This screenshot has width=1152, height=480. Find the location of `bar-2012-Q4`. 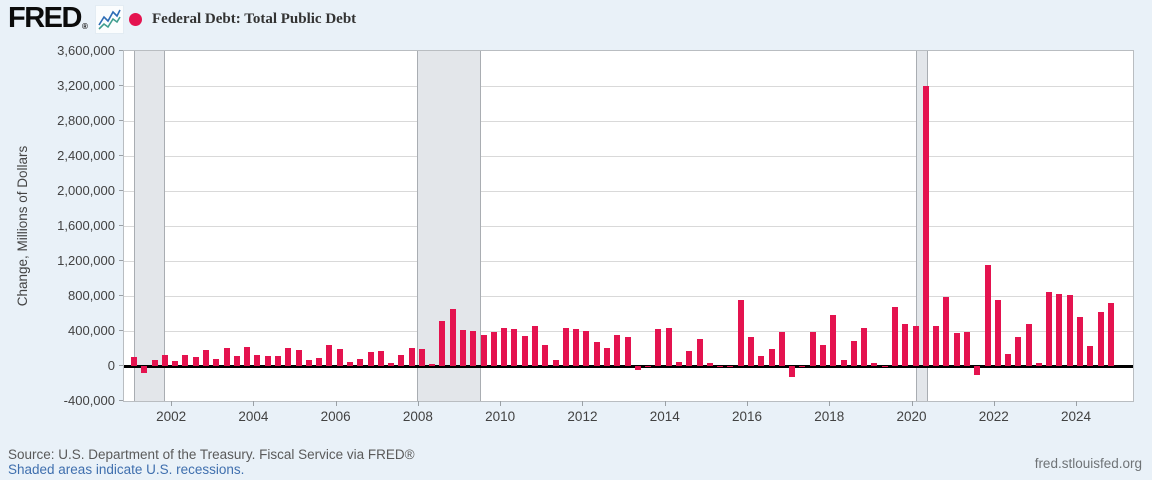

bar-2012-Q4 is located at coordinates (617, 350).